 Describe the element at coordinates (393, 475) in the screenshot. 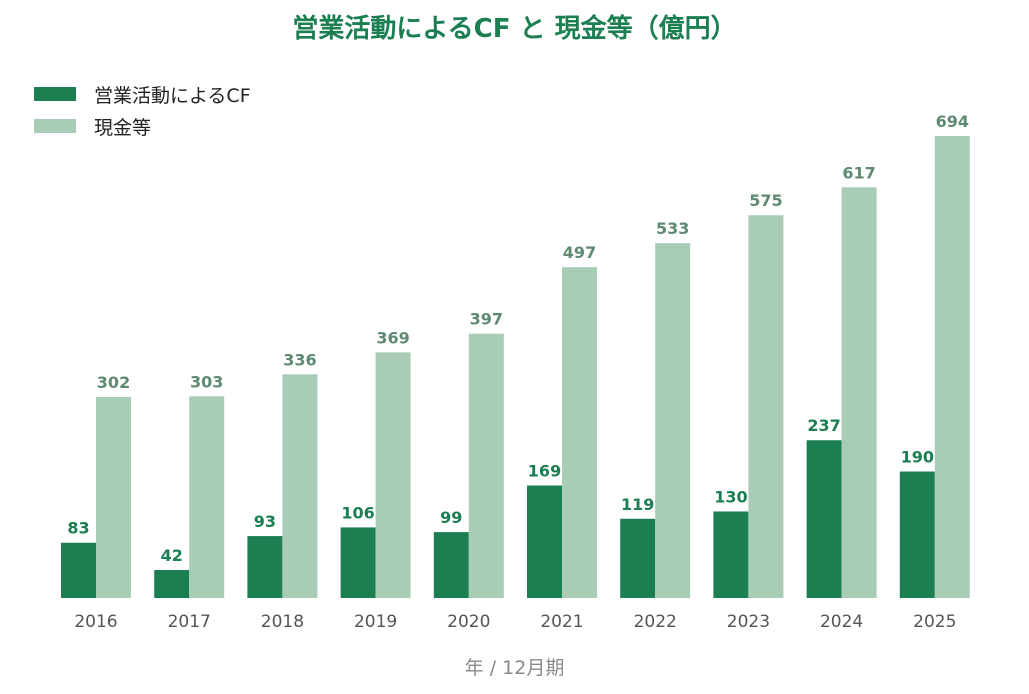

I see `bar-cash-2019` at that location.